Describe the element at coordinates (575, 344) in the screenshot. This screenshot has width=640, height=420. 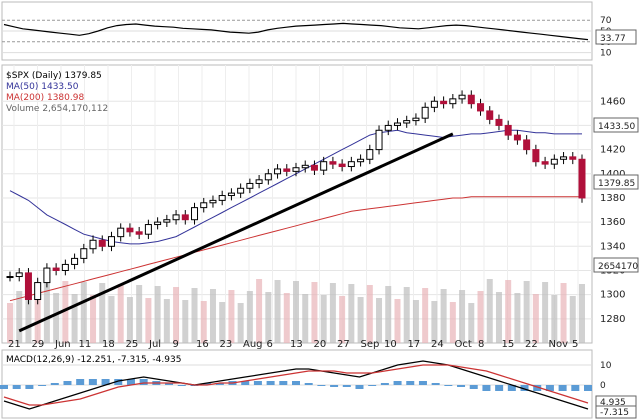
I see `x-tick-label: 5` at that location.